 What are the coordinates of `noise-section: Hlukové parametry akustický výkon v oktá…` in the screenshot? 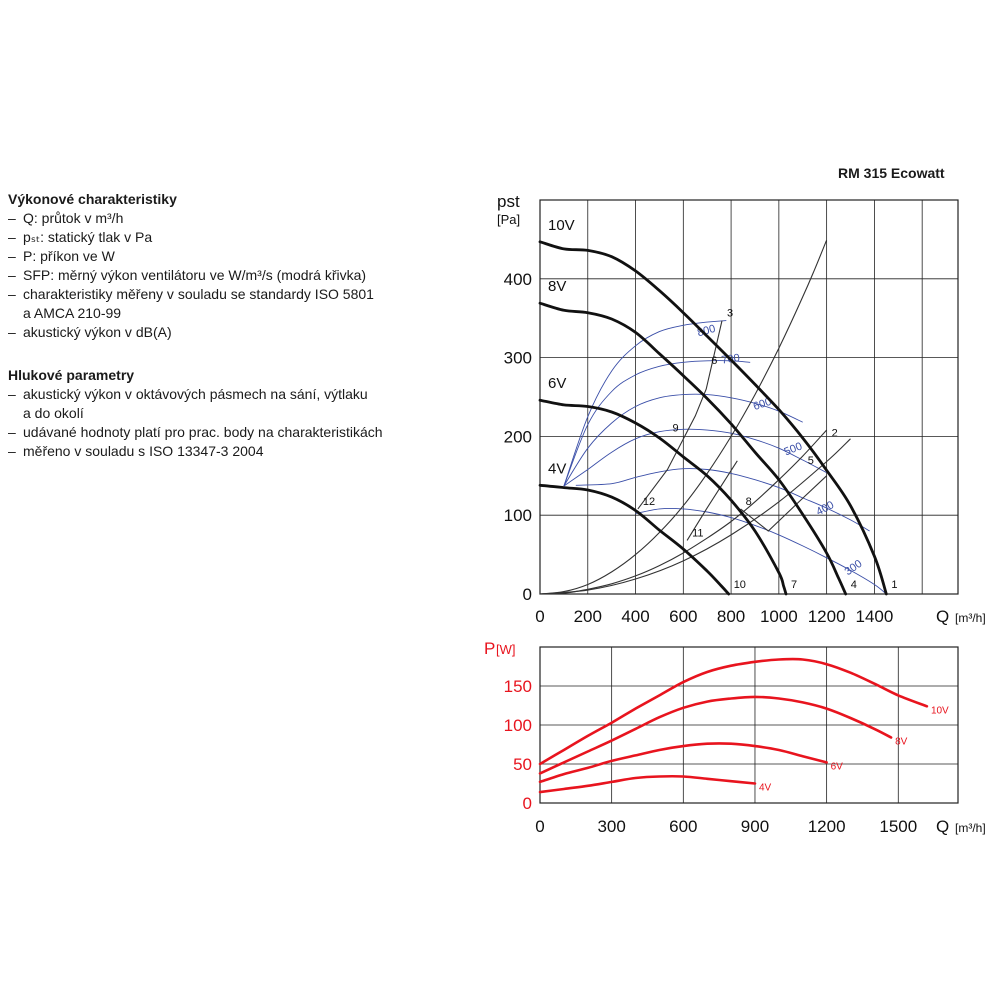 It's located at (195, 413).